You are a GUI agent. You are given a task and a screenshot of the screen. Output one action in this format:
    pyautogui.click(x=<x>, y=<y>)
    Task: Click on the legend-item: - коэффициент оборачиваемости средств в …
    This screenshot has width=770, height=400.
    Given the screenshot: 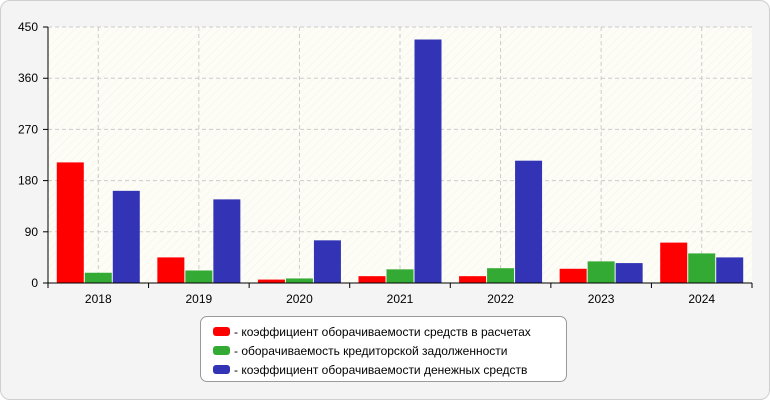 What is the action you would take?
    pyautogui.click(x=389, y=331)
    